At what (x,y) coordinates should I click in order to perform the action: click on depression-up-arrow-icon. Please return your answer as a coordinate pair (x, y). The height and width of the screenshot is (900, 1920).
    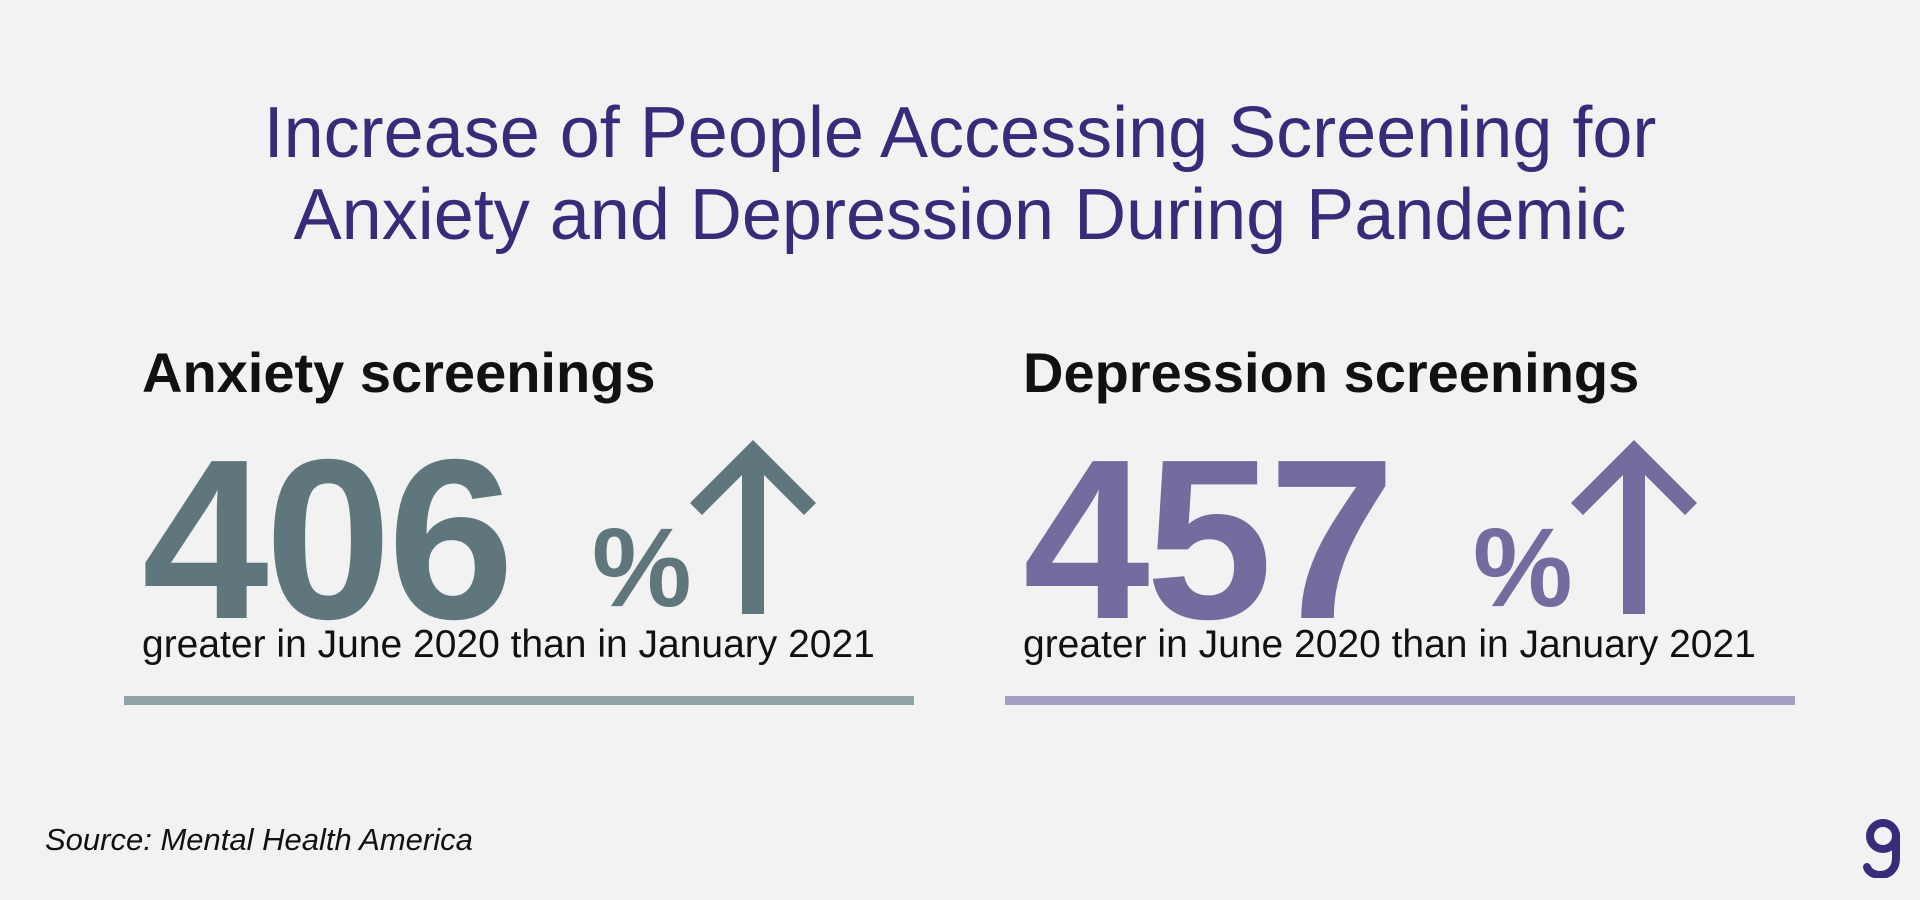
    Looking at the image, I should click on (1634, 527).